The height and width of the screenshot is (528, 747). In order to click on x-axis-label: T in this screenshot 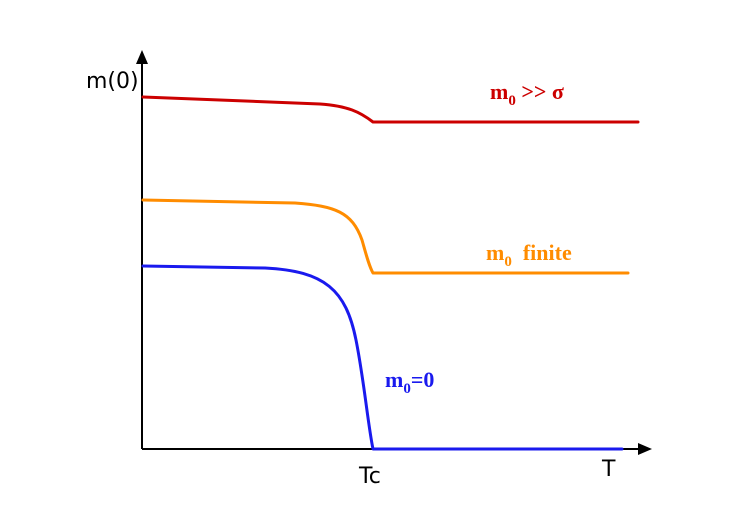, I will do `click(608, 469)`.